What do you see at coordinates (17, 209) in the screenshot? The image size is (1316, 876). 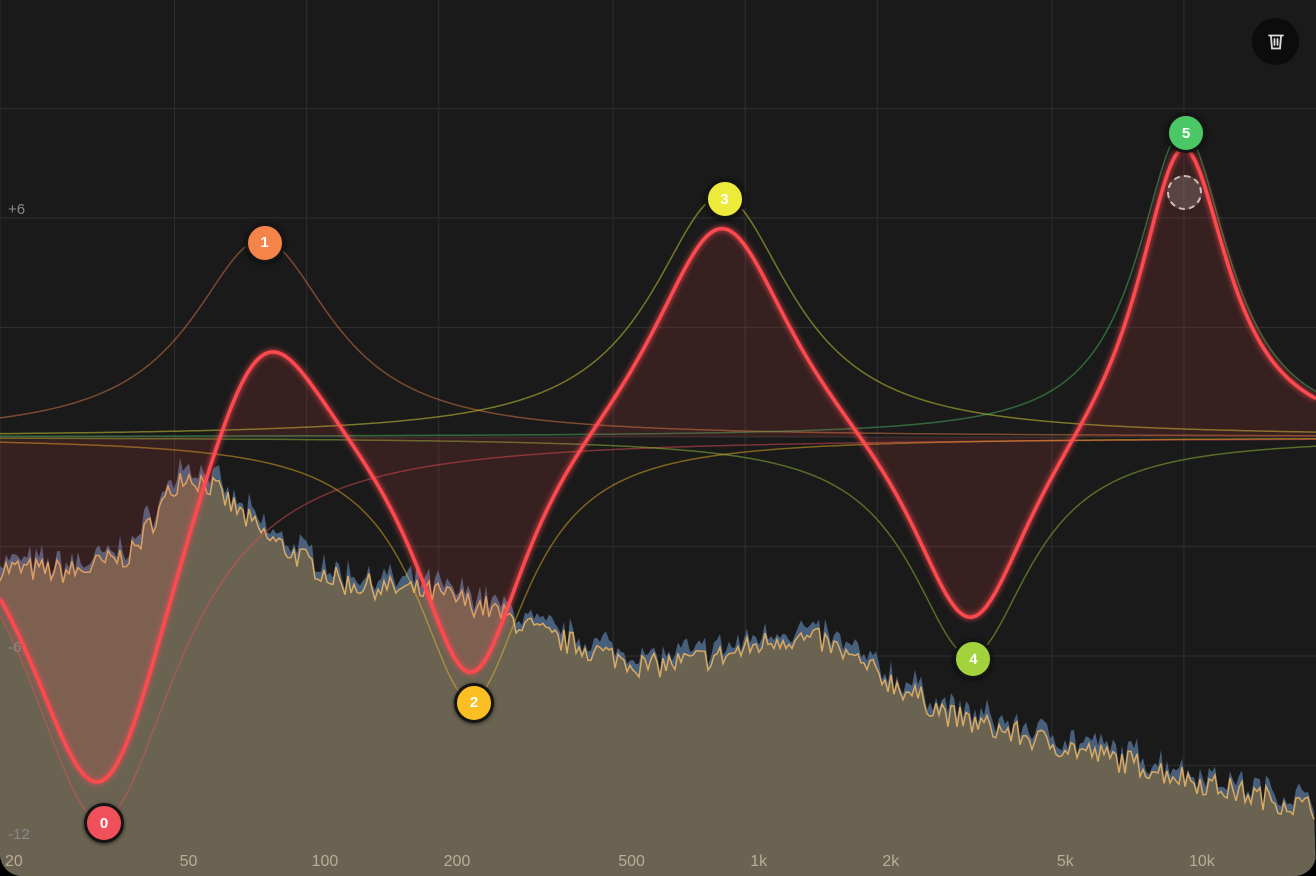 I see `y-tick-label: +6` at bounding box center [17, 209].